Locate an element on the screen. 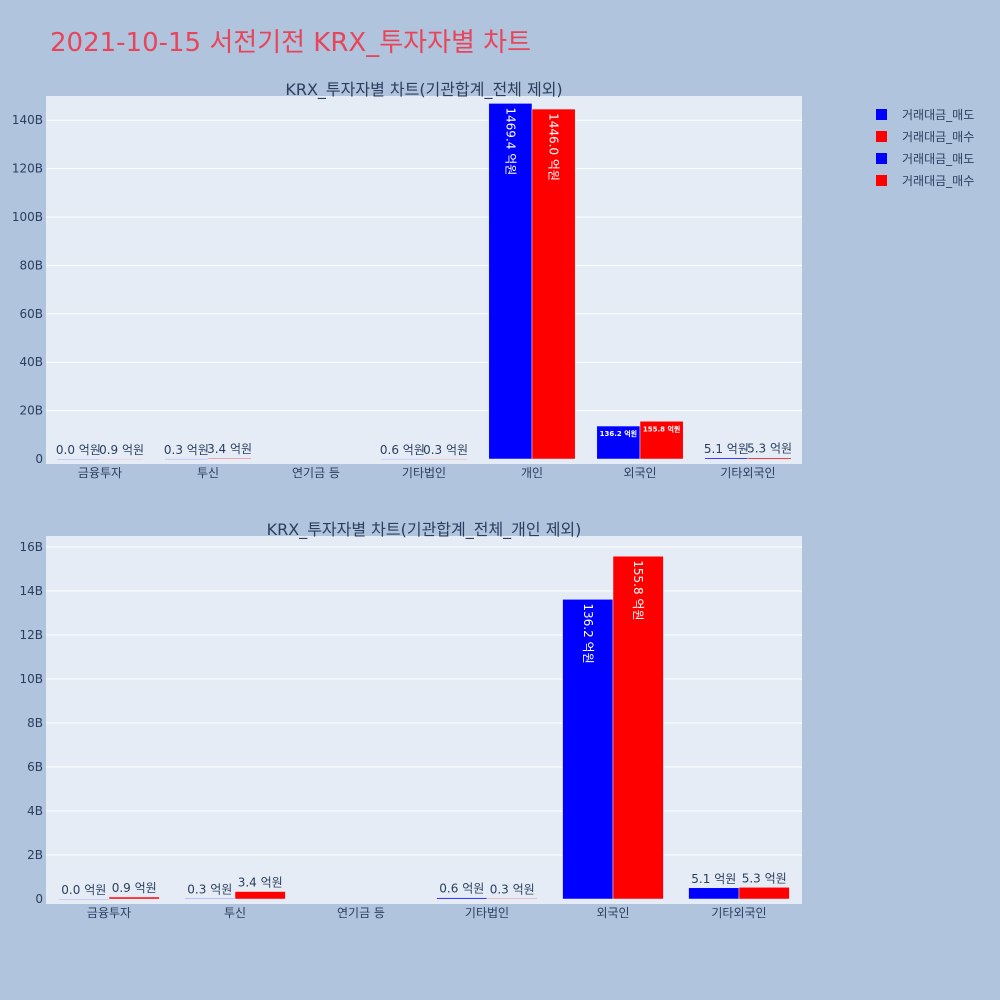  y-tick-label: 100B is located at coordinates (27, 217).